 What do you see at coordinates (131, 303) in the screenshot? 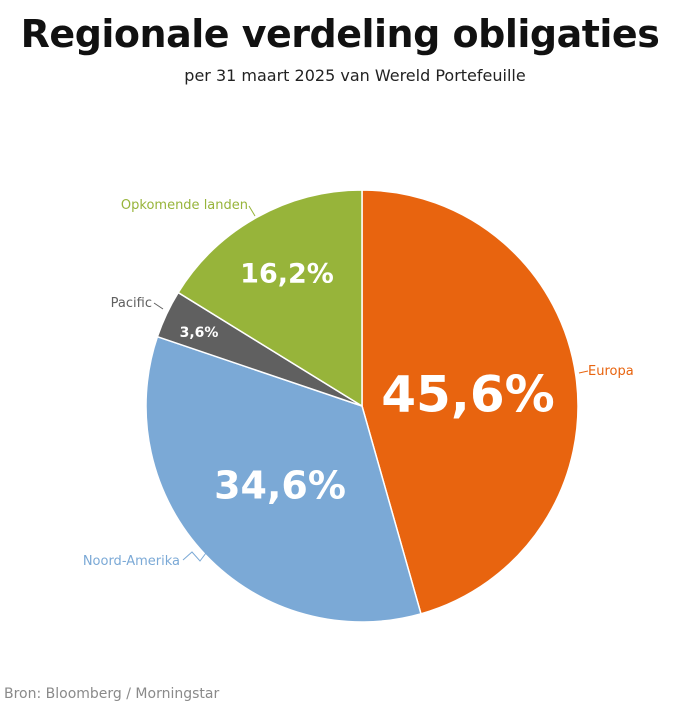
I see `category-label: Pacific` at bounding box center [131, 303].